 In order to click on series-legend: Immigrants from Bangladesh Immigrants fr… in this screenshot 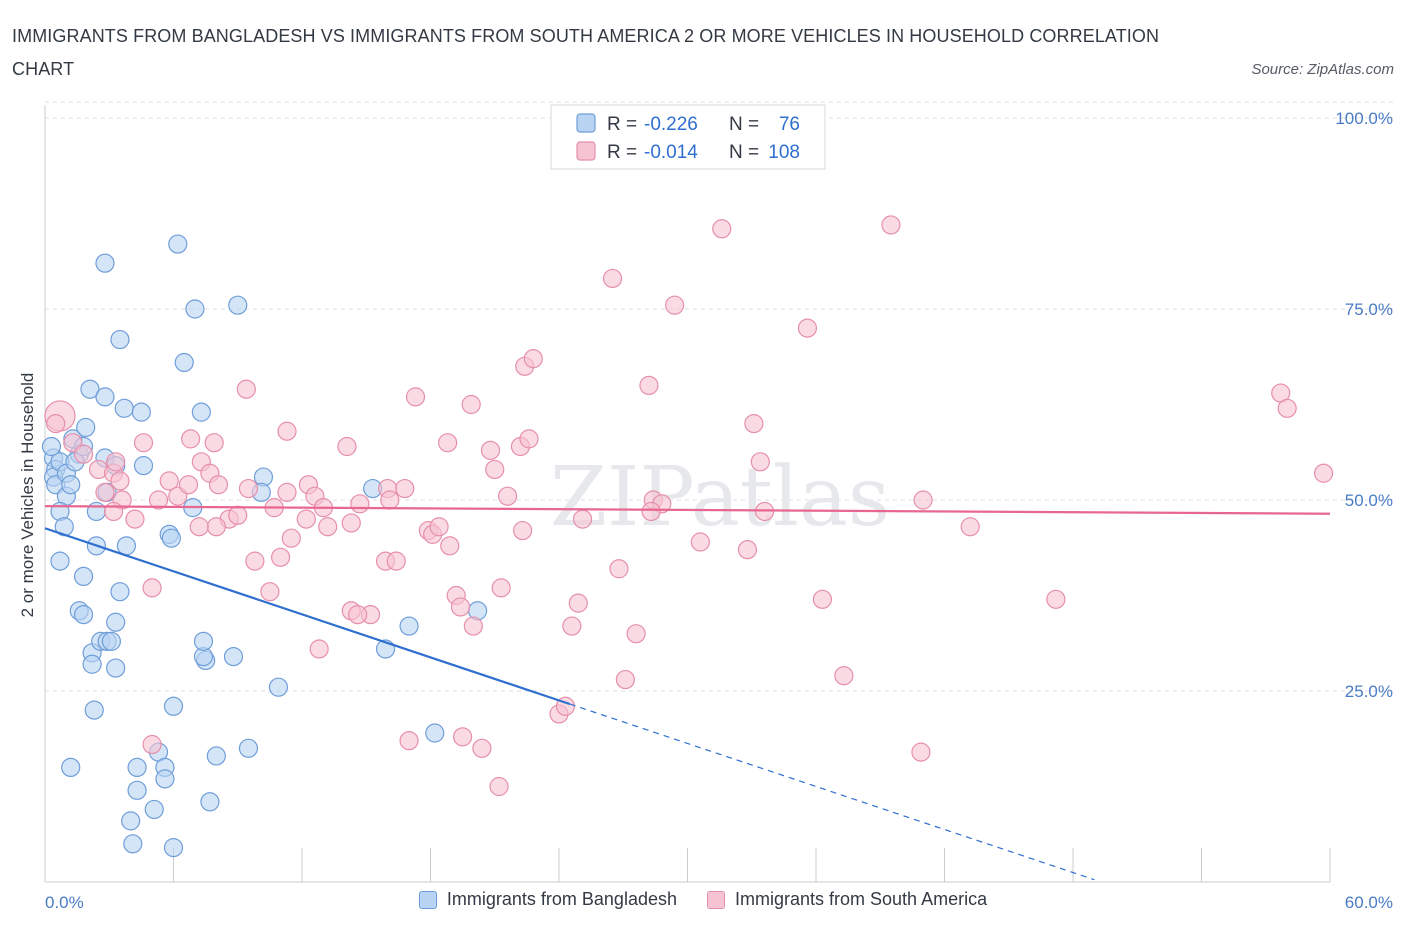, I will do `click(703, 899)`.